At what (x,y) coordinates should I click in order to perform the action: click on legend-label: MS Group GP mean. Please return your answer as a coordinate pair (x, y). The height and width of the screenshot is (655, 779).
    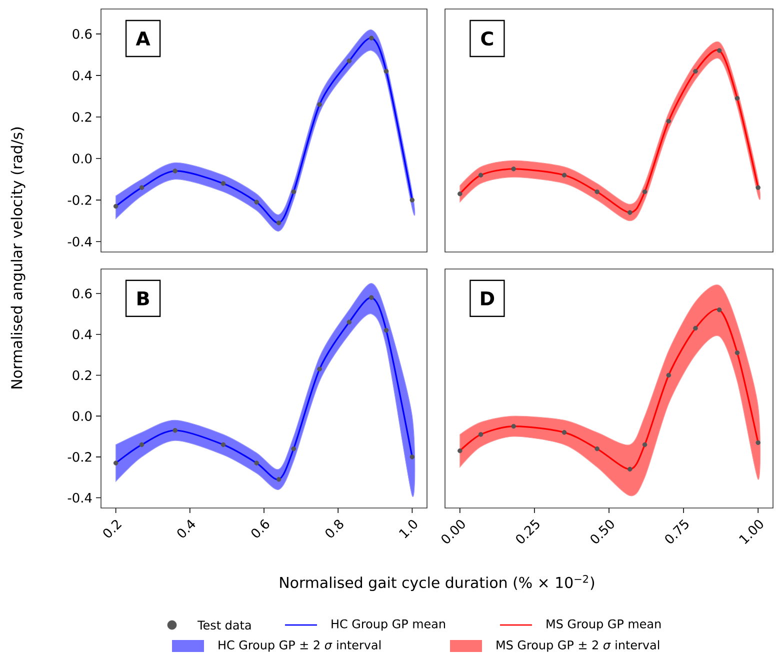
    Looking at the image, I should click on (603, 625).